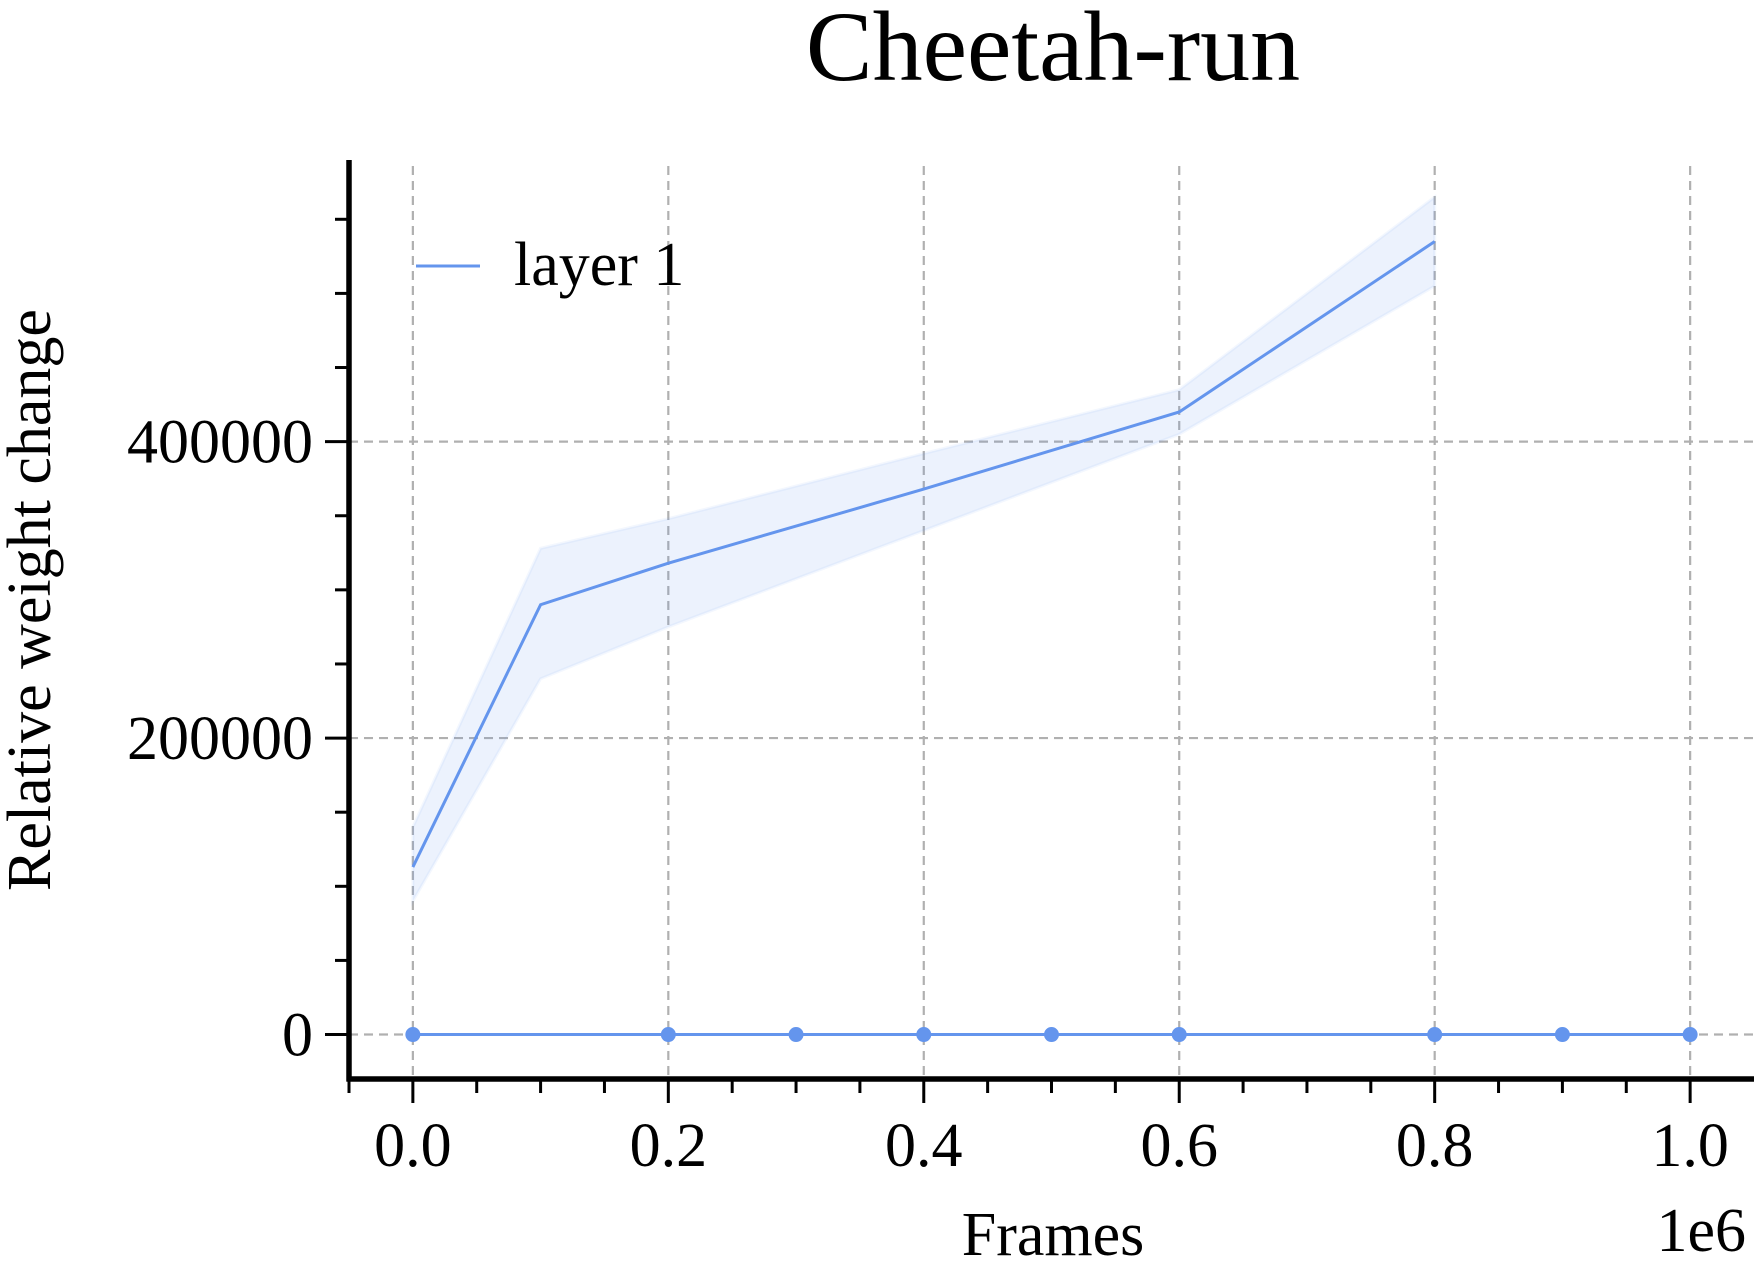 This screenshot has height=1272, width=1754. Describe the element at coordinates (1690, 1146) in the screenshot. I see `x-tick-label-5: 1.0` at that location.